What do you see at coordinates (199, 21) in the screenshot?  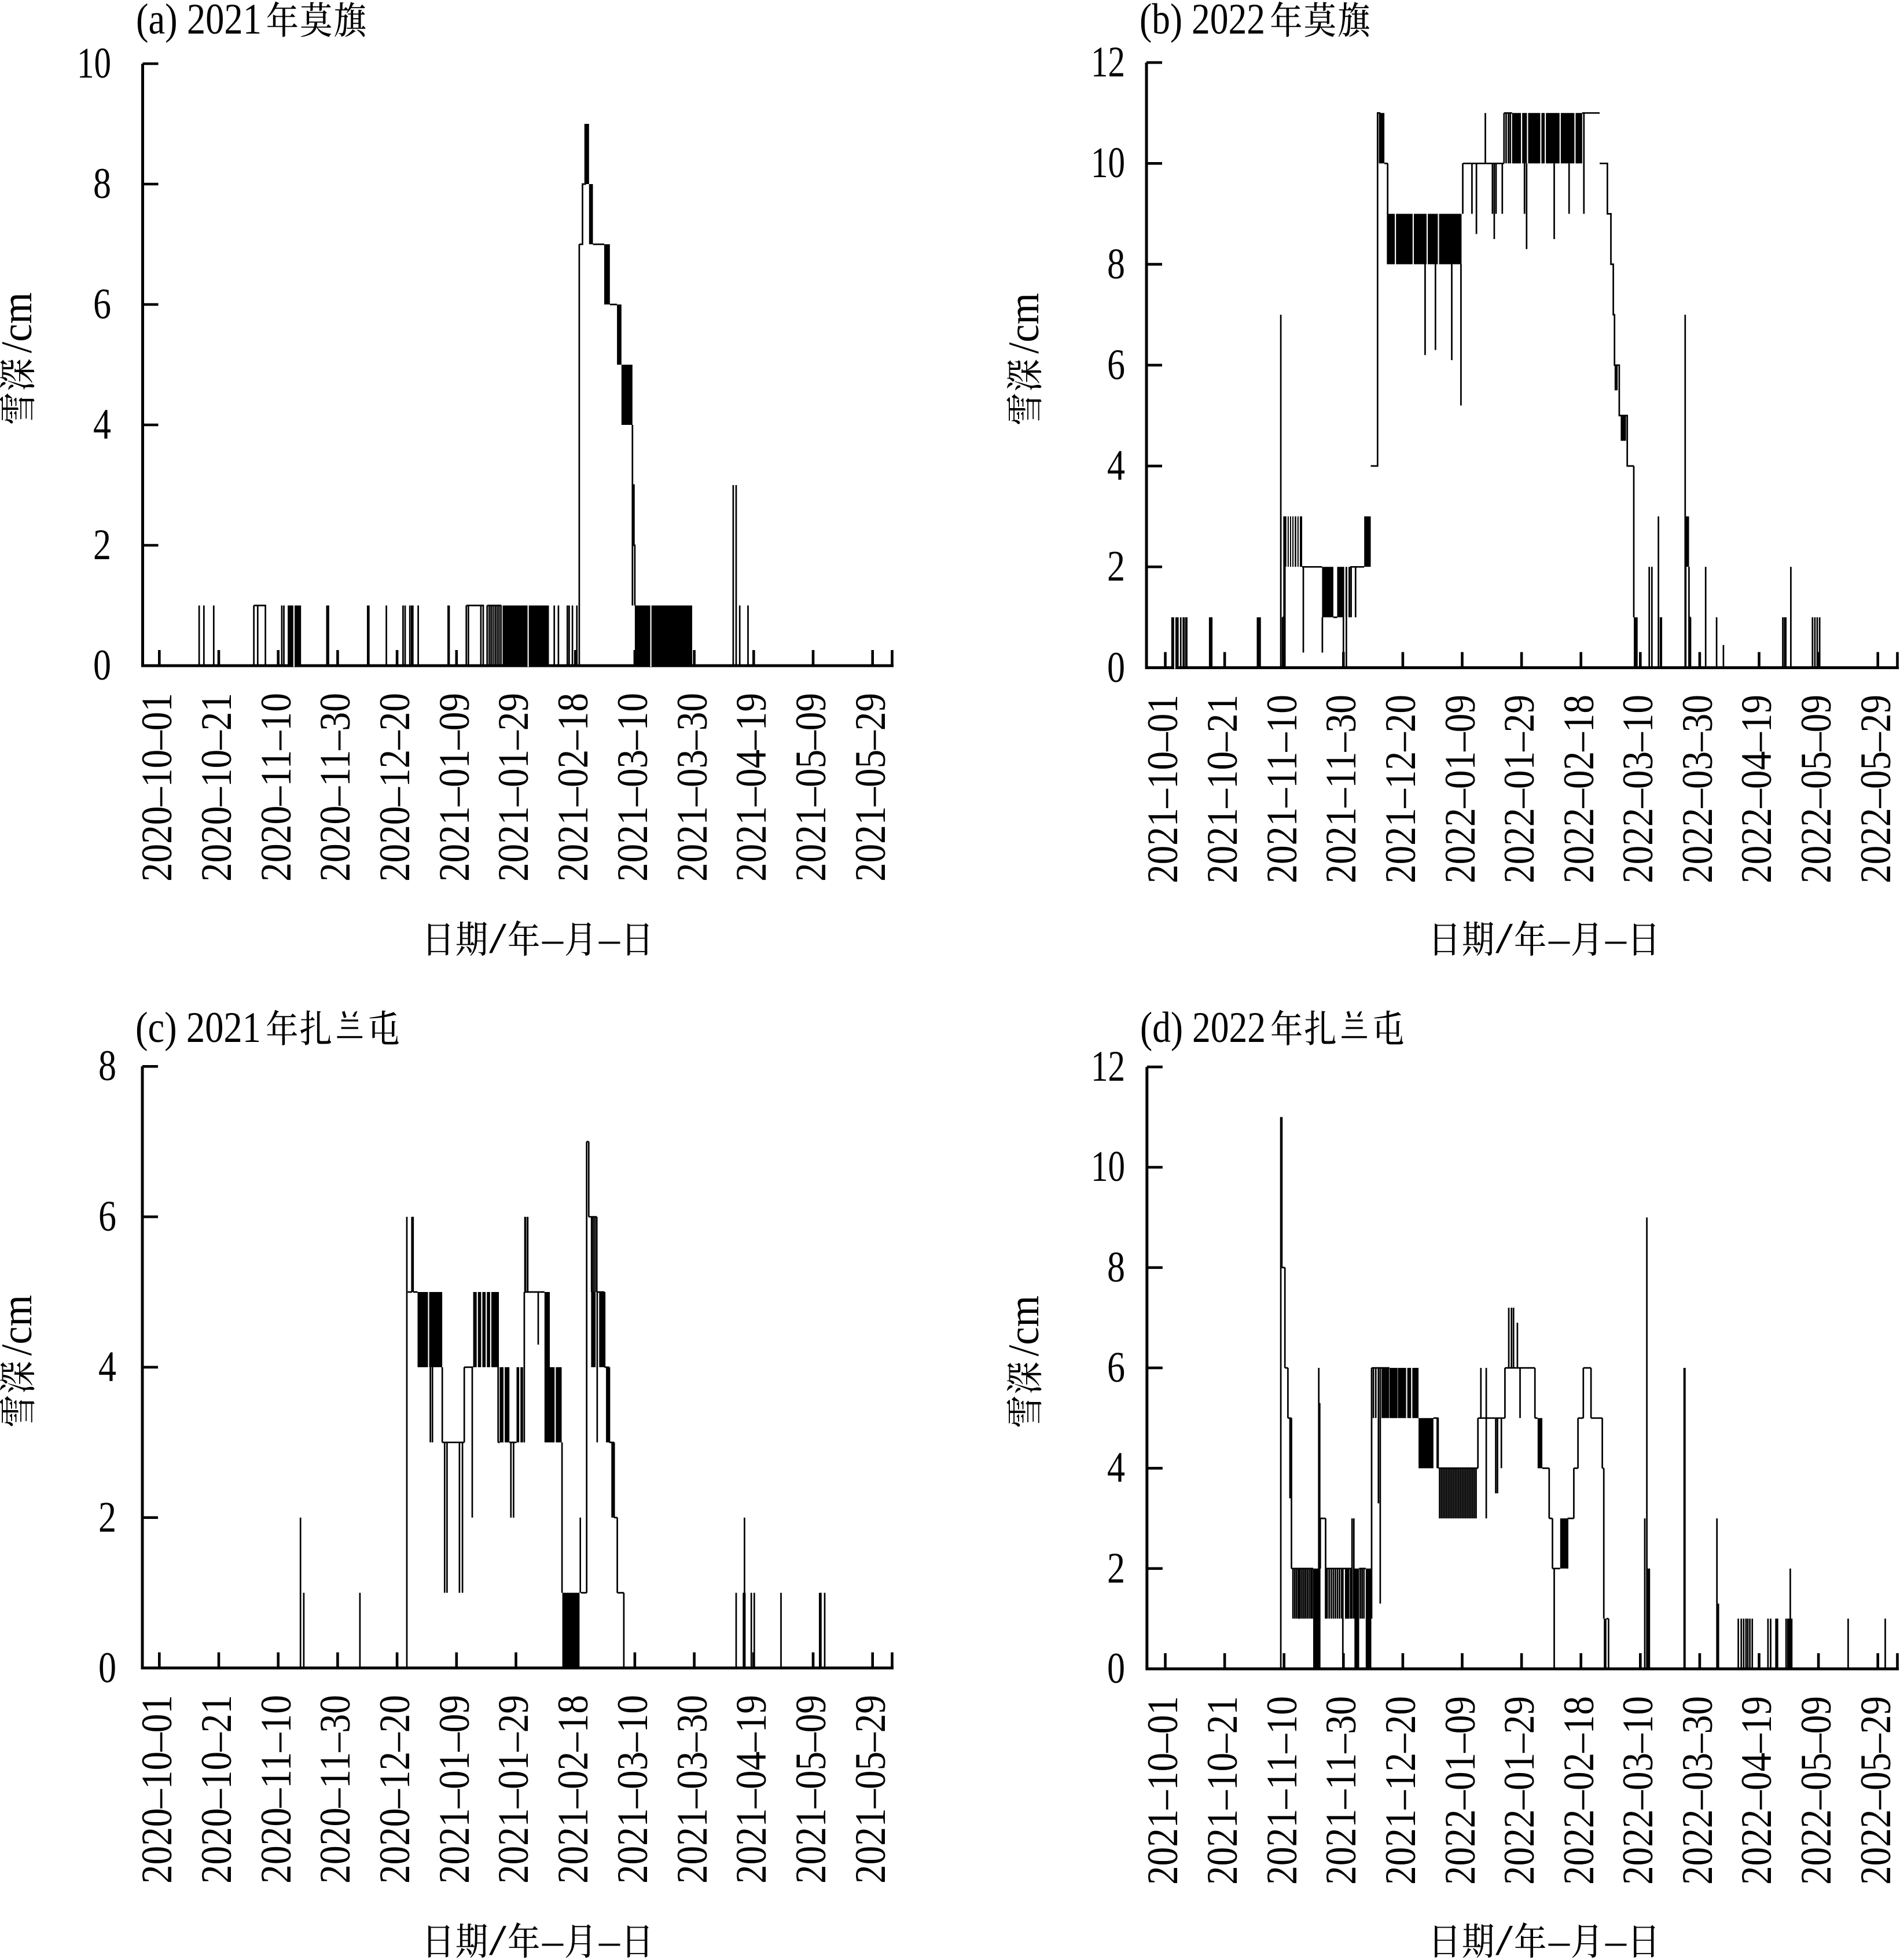 I see `svg-text: (a) 2021` at bounding box center [199, 21].